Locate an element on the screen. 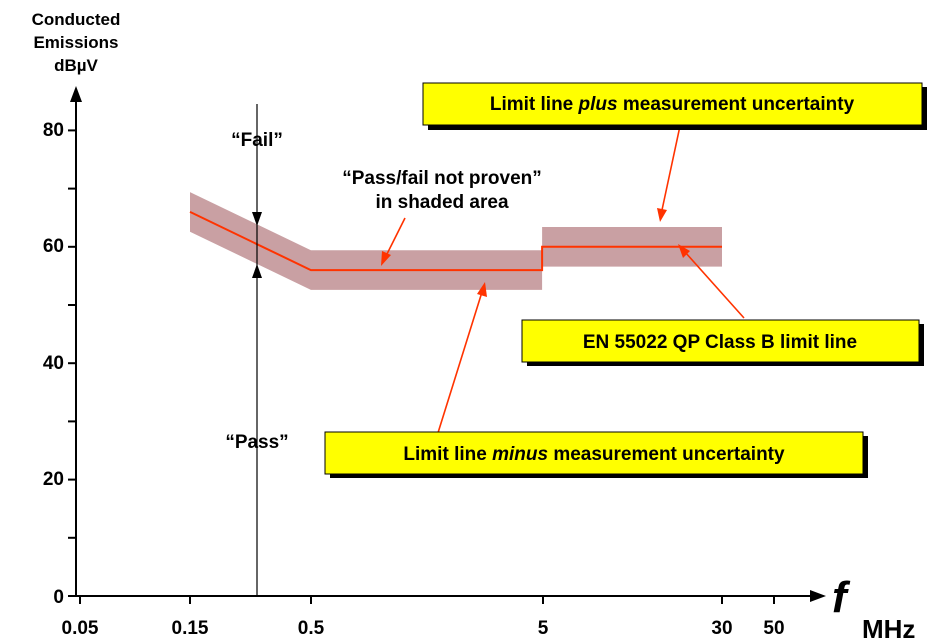 Image resolution: width=940 pixels, height=642 pixels. arrow-minus is located at coordinates (459, 364).